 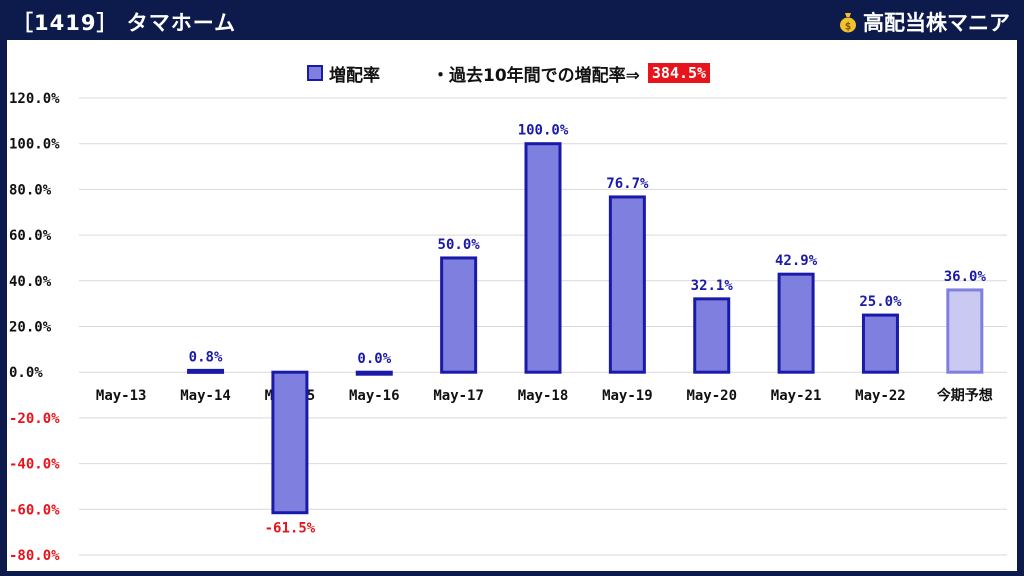 What do you see at coordinates (964, 395) in the screenshot?
I see `x-tick-label: 今期予想` at bounding box center [964, 395].